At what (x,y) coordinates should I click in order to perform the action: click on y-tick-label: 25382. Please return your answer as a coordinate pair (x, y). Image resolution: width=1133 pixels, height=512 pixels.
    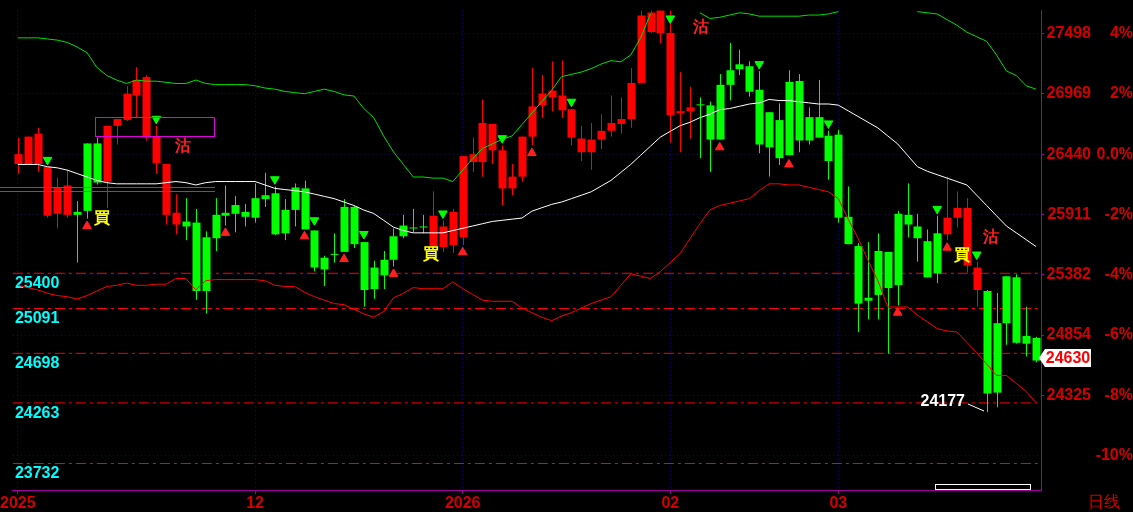
    Looking at the image, I should click on (1069, 274).